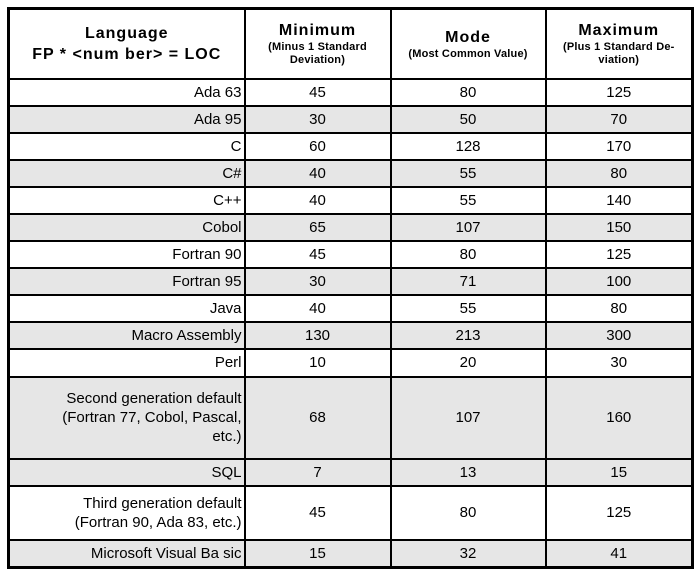 The width and height of the screenshot is (697, 578). Describe the element at coordinates (152, 418) in the screenshot. I see `language-line: (Fortran 77, Cobol, Pascal,` at that location.